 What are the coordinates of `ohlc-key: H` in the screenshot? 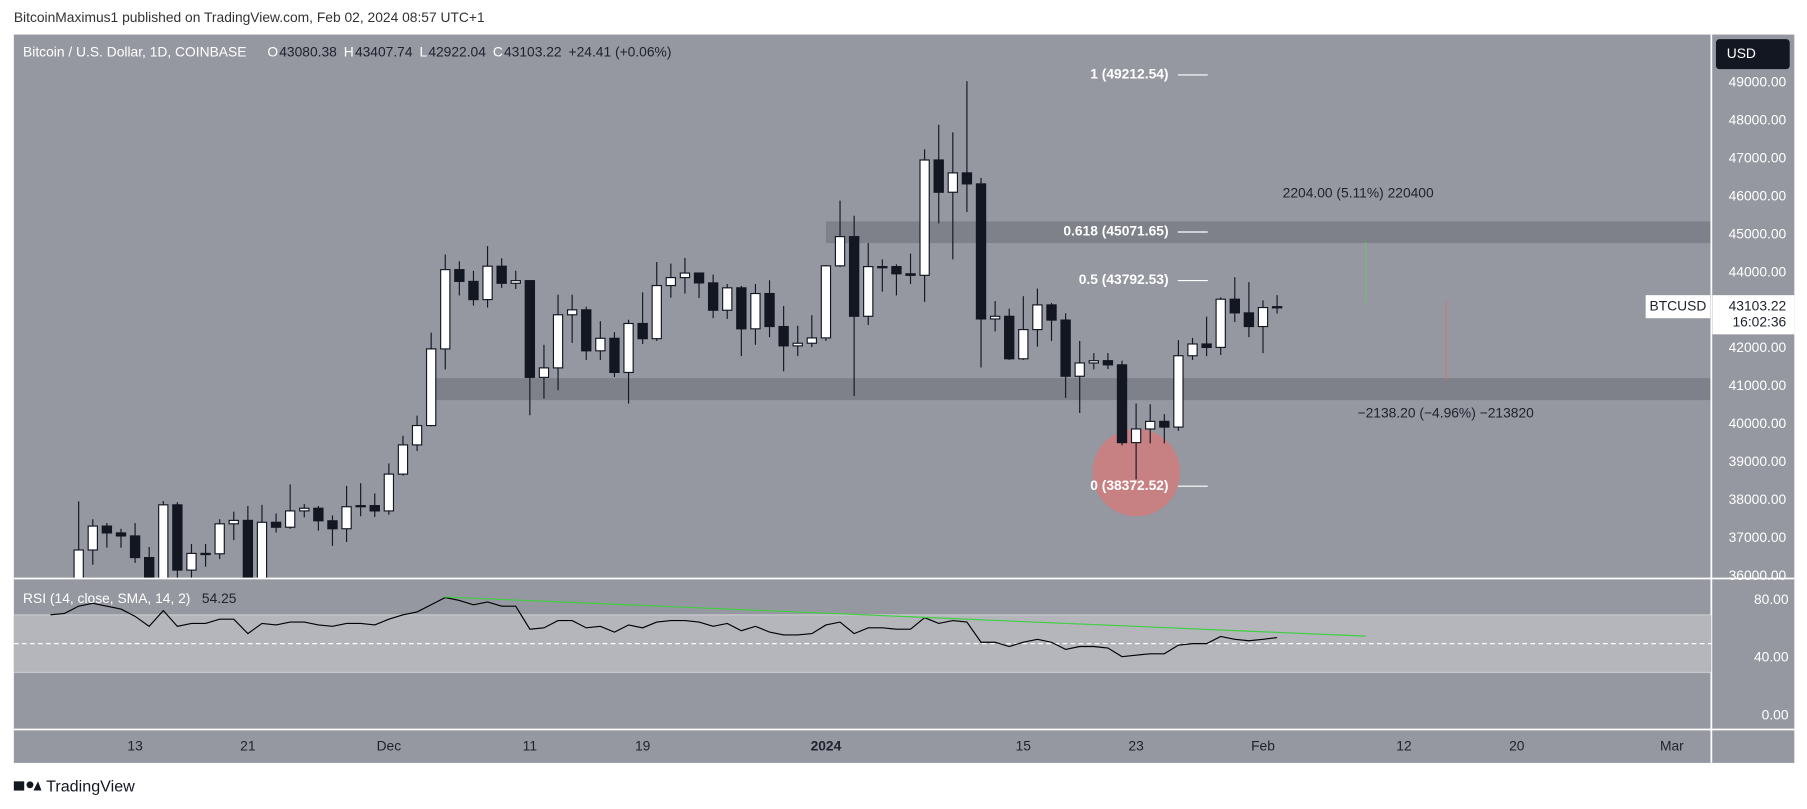 It's located at (349, 52).